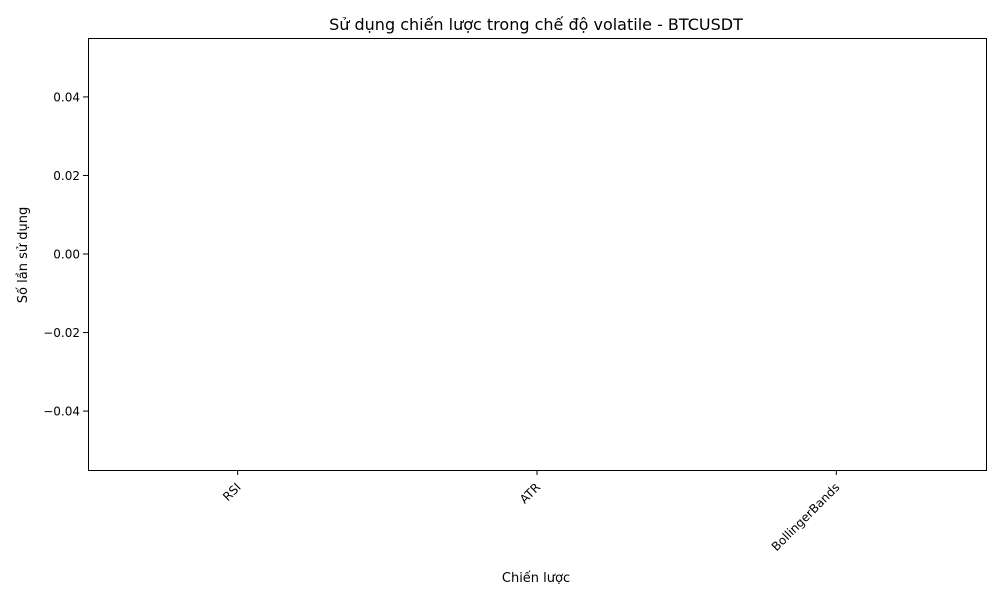 This screenshot has height=600, width=1000. What do you see at coordinates (531, 512) in the screenshot?
I see `x-axis: RSI ATR BollingerBands` at bounding box center [531, 512].